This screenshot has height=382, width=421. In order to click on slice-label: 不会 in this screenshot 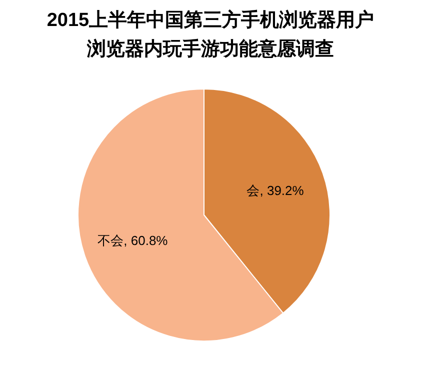, I will do `click(111, 240)`.